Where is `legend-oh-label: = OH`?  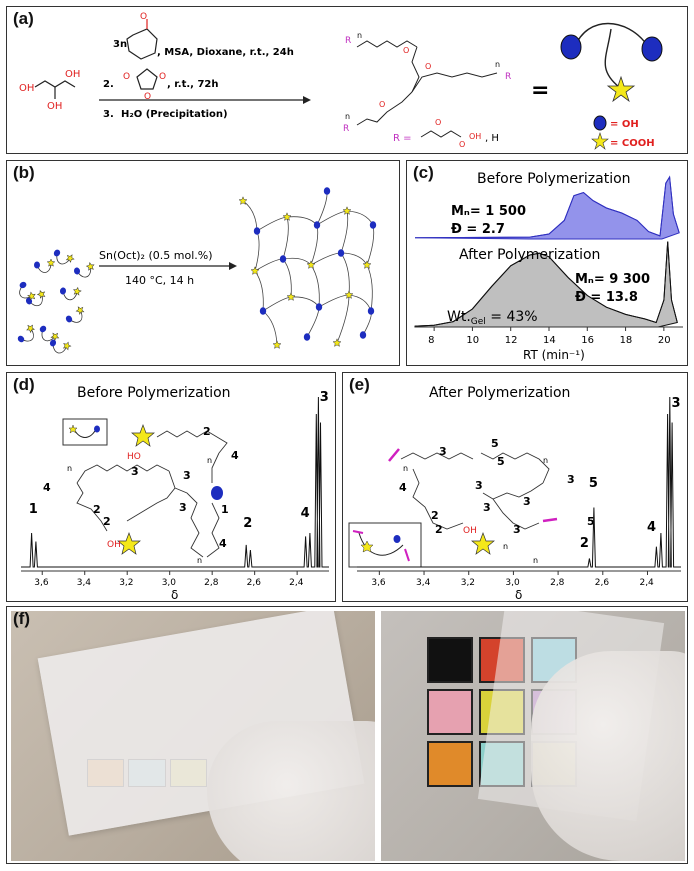
legend-oh-label: = OH is located at coordinates (624, 124).